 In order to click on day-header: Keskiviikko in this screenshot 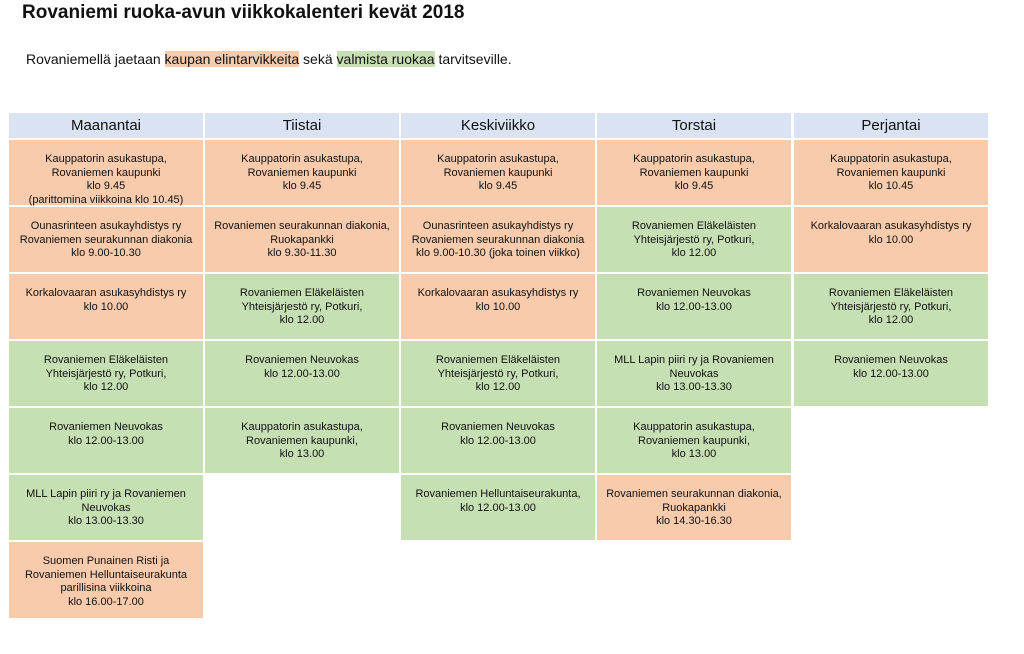, I will do `click(498, 125)`.